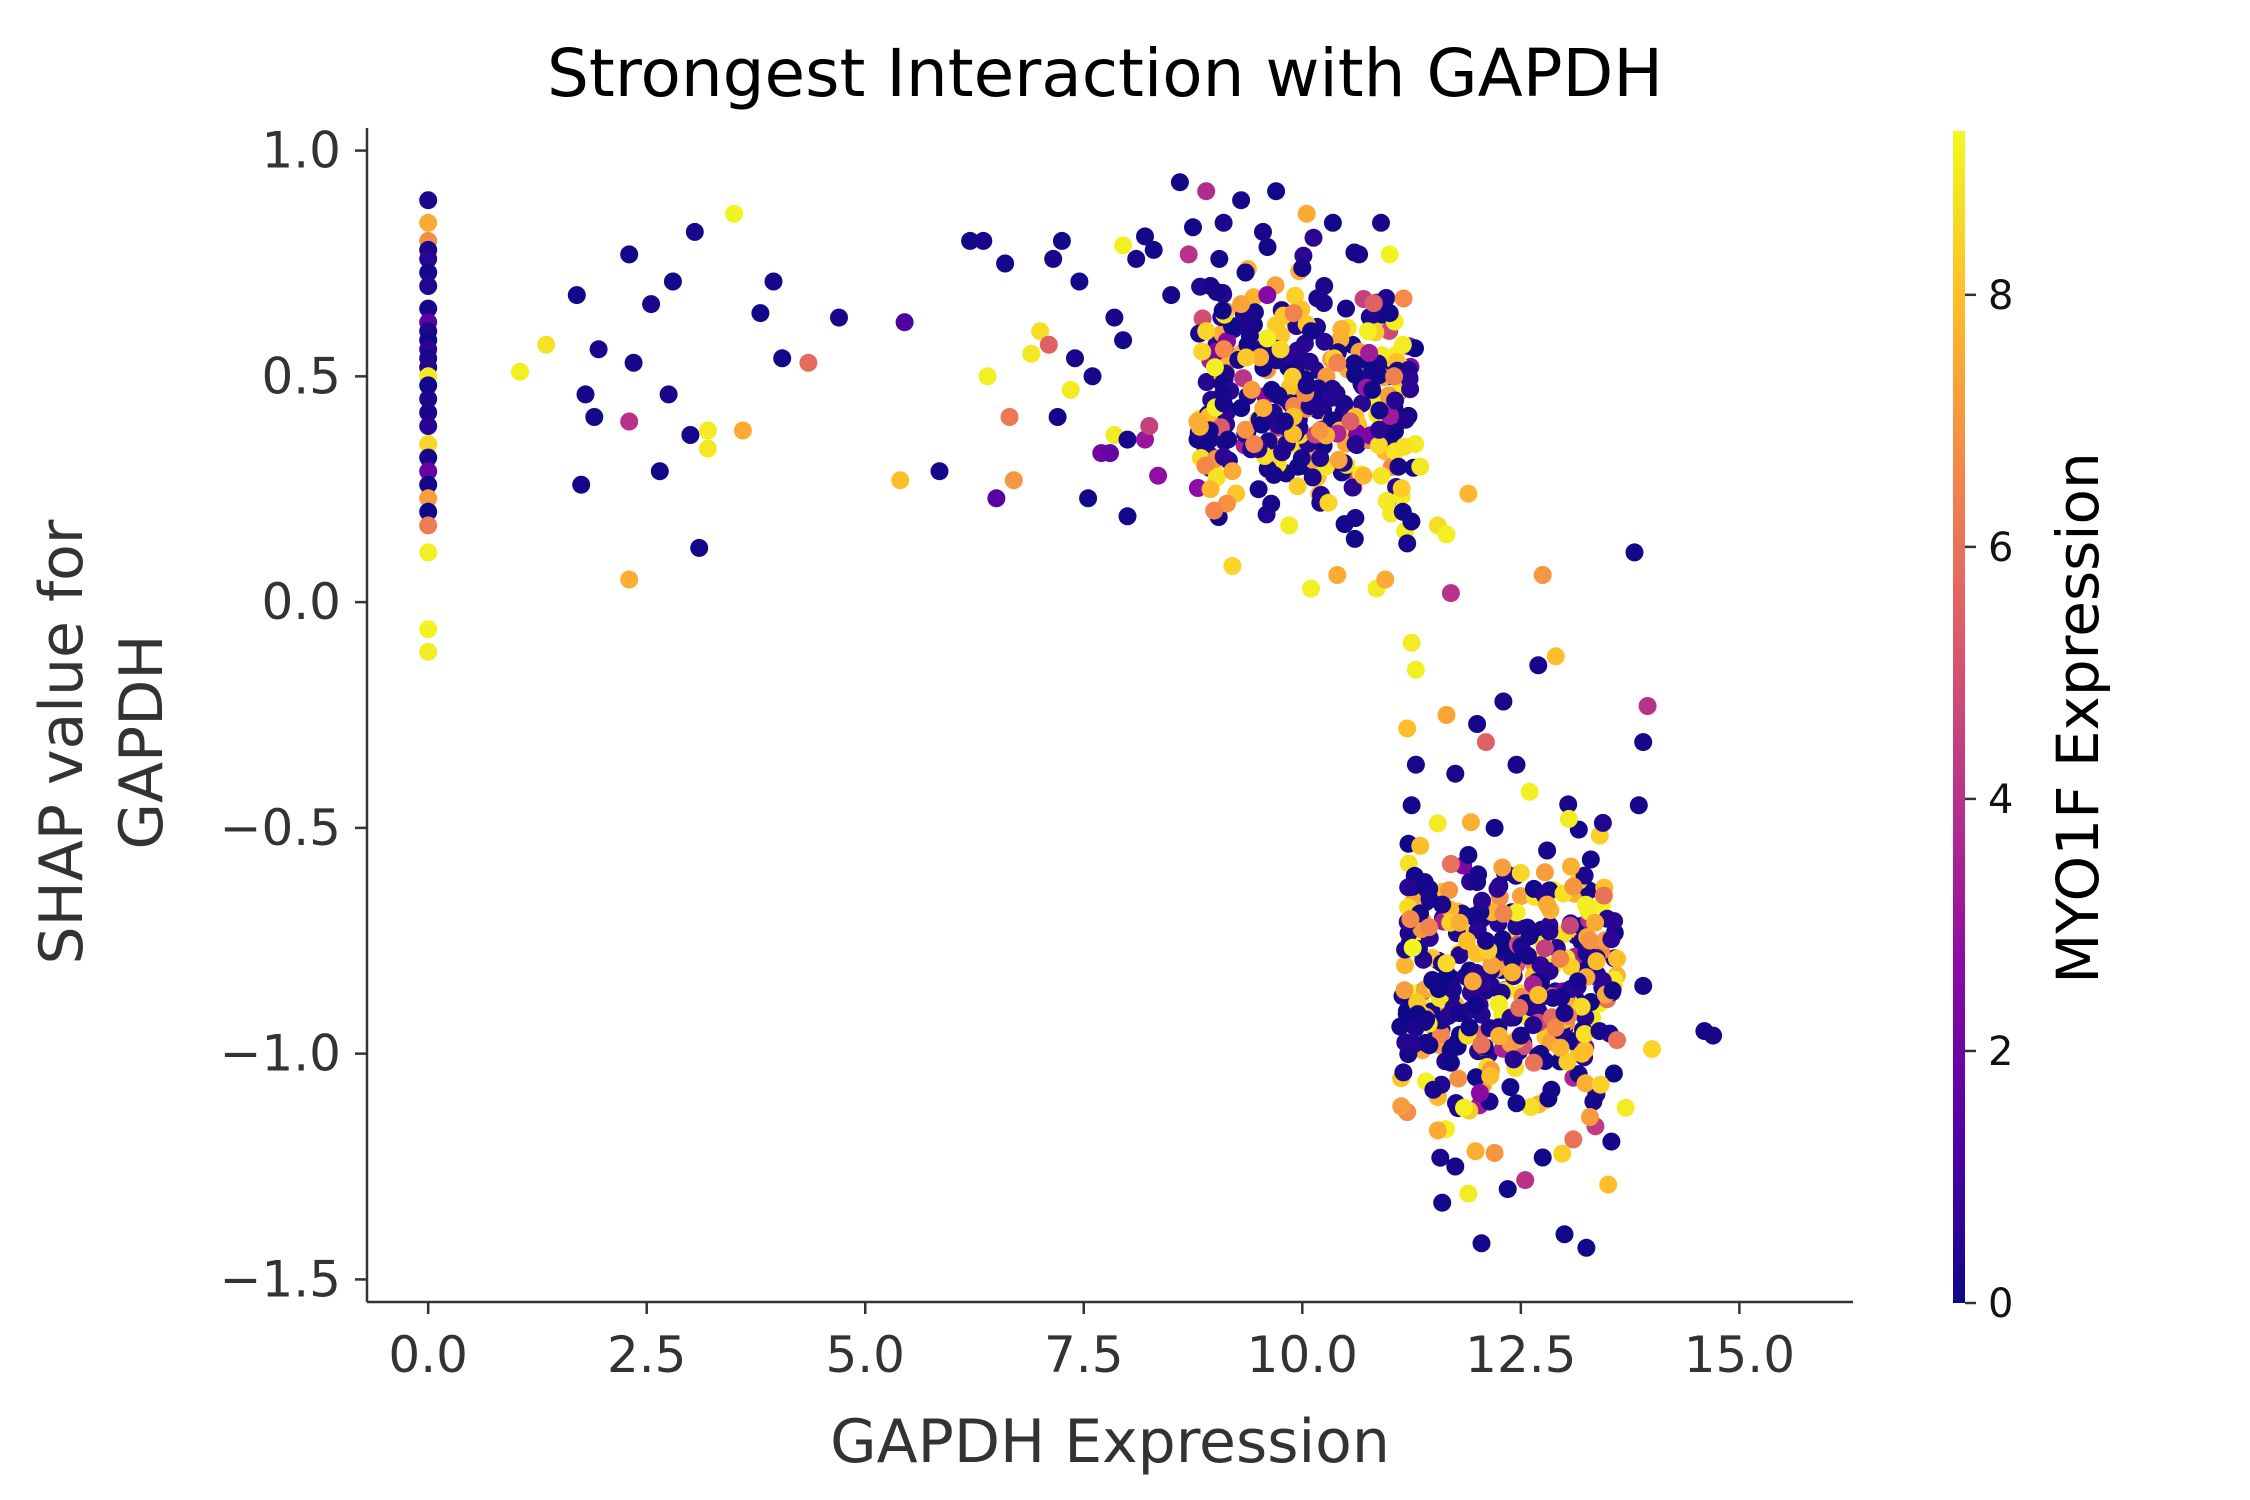 This screenshot has width=2250, height=1500. I want to click on x-tick-label: 10.0, so click(1302, 1355).